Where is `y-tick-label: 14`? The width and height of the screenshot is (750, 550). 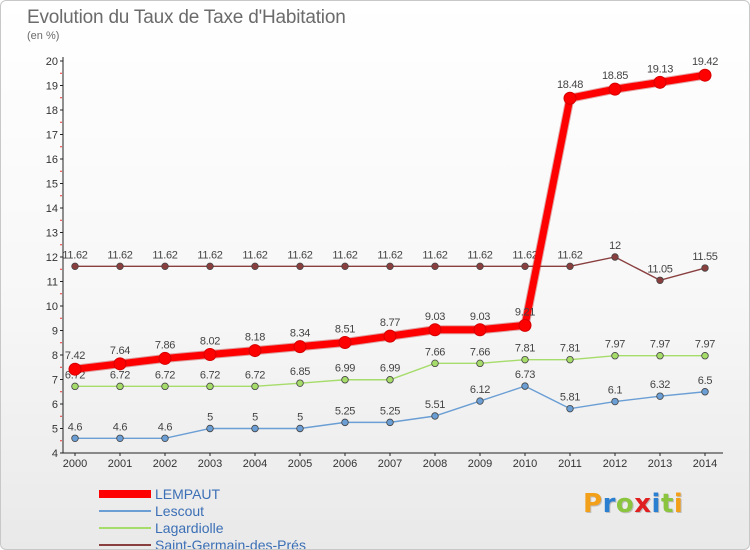
y-tick-label: 14 is located at coordinates (52, 209).